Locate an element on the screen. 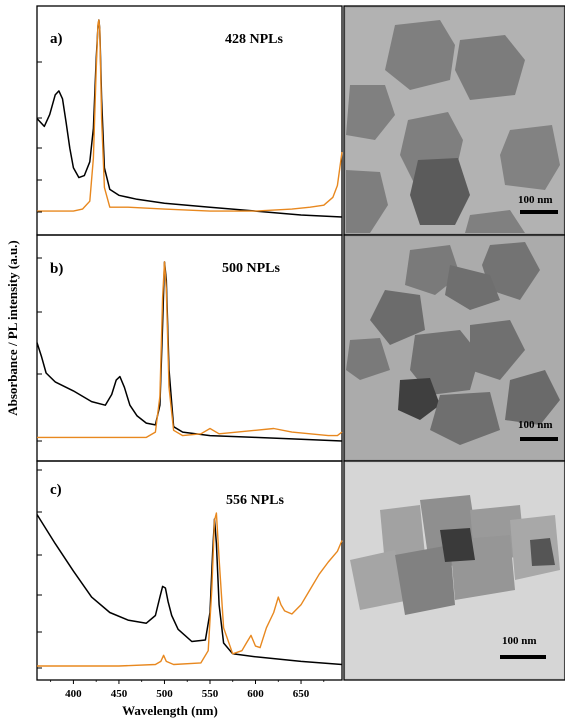  panel-c-title: 556 NPLs is located at coordinates (255, 500).